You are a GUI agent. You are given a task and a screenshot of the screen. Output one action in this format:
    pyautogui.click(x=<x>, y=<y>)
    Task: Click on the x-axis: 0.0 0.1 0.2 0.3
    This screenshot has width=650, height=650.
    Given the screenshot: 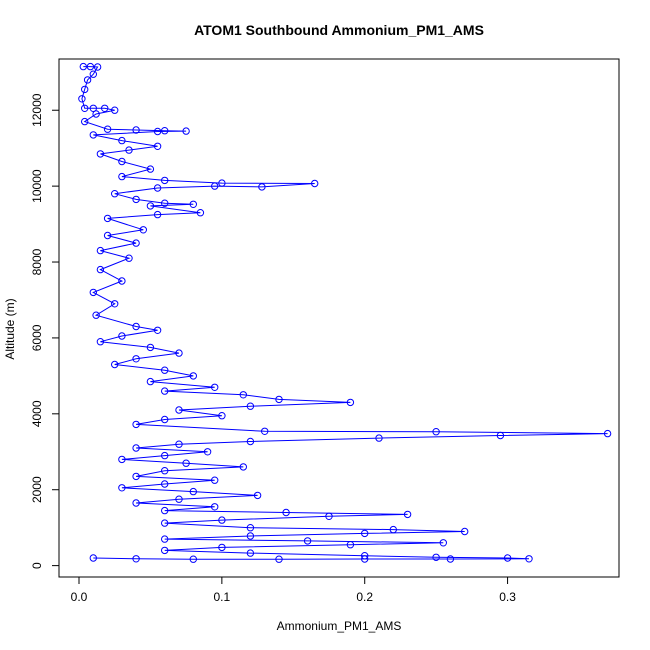 What is the action you would take?
    pyautogui.click(x=293, y=590)
    